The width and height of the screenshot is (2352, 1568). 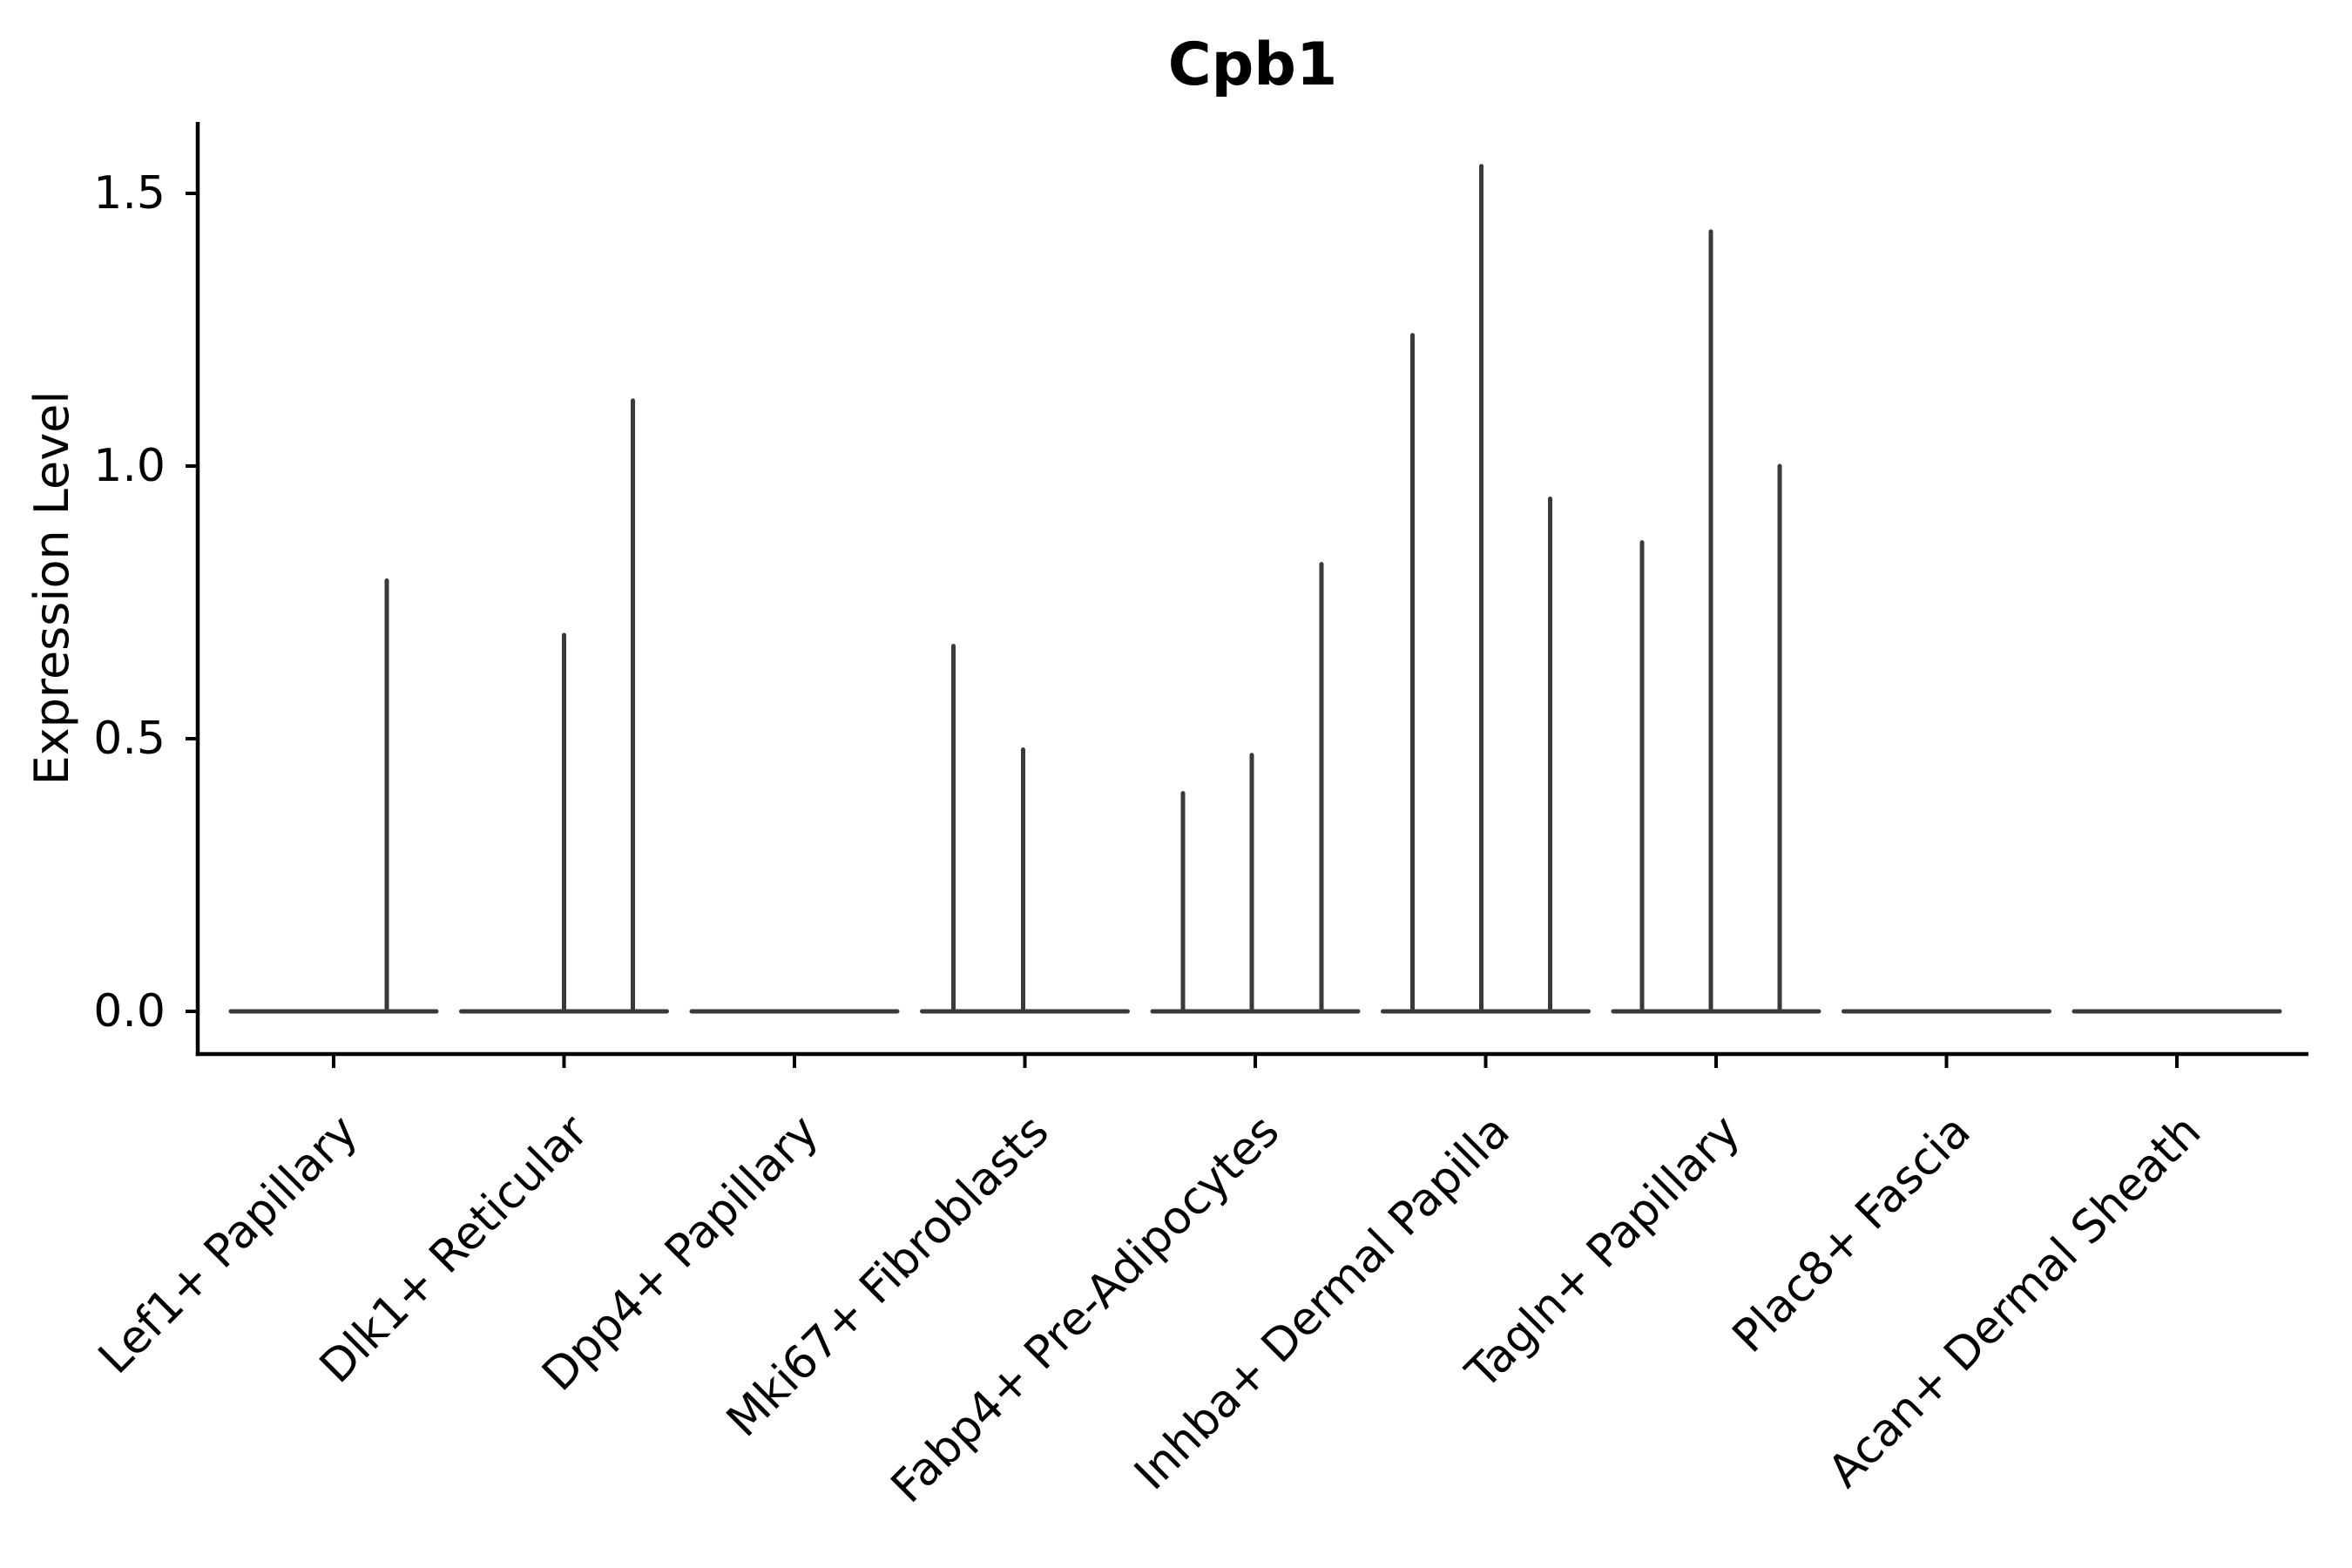 I want to click on x-tick-label: Fabp4+ Pre-Adipocytes, so click(x=1085, y=1309).